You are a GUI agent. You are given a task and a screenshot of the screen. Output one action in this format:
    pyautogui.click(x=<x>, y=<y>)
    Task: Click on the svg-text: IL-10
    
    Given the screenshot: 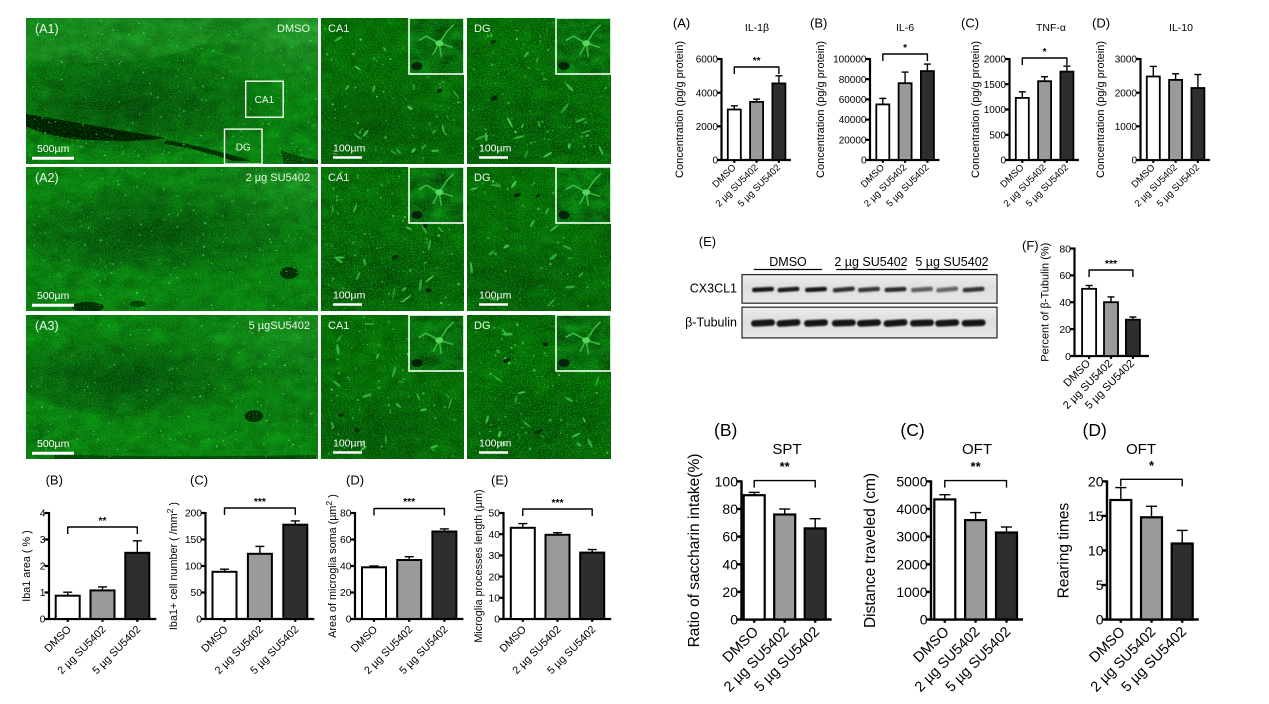 What is the action you would take?
    pyautogui.click(x=1181, y=28)
    